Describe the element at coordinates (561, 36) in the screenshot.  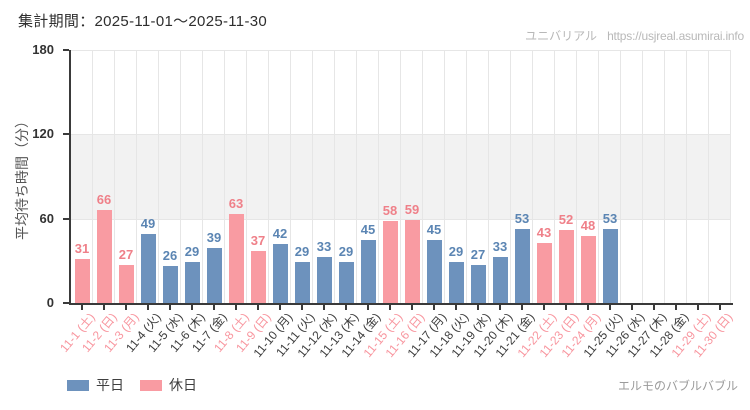
I see `watermark-brand: ユニバリアル` at that location.